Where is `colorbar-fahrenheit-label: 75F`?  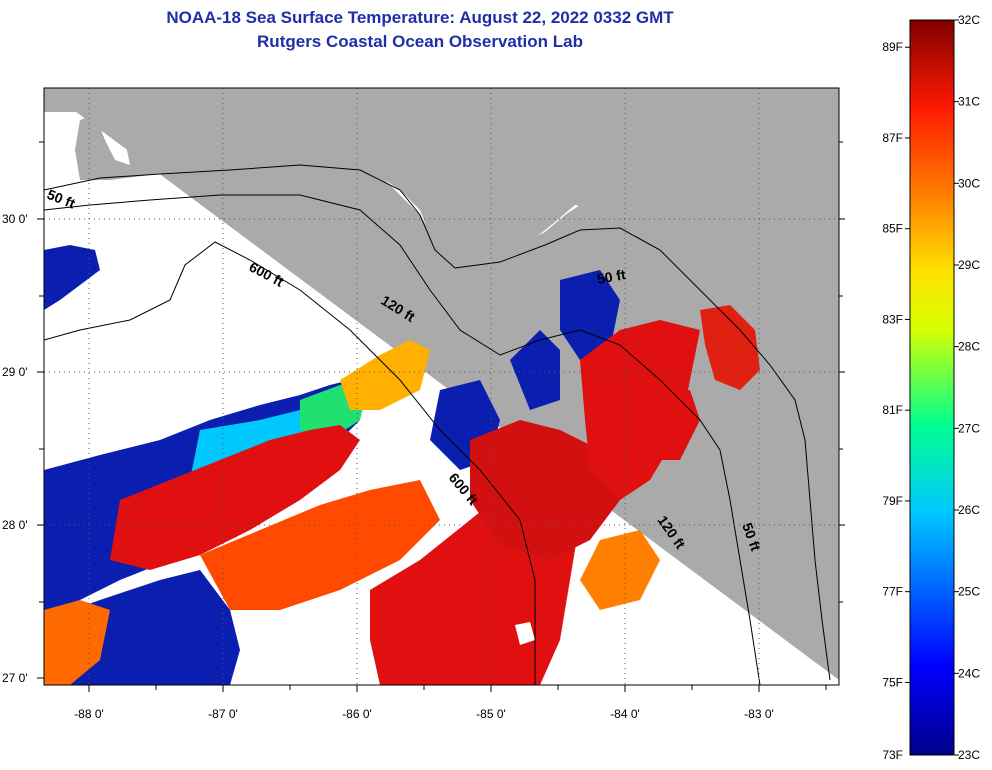
colorbar-fahrenheit-label: 75F is located at coordinates (892, 682).